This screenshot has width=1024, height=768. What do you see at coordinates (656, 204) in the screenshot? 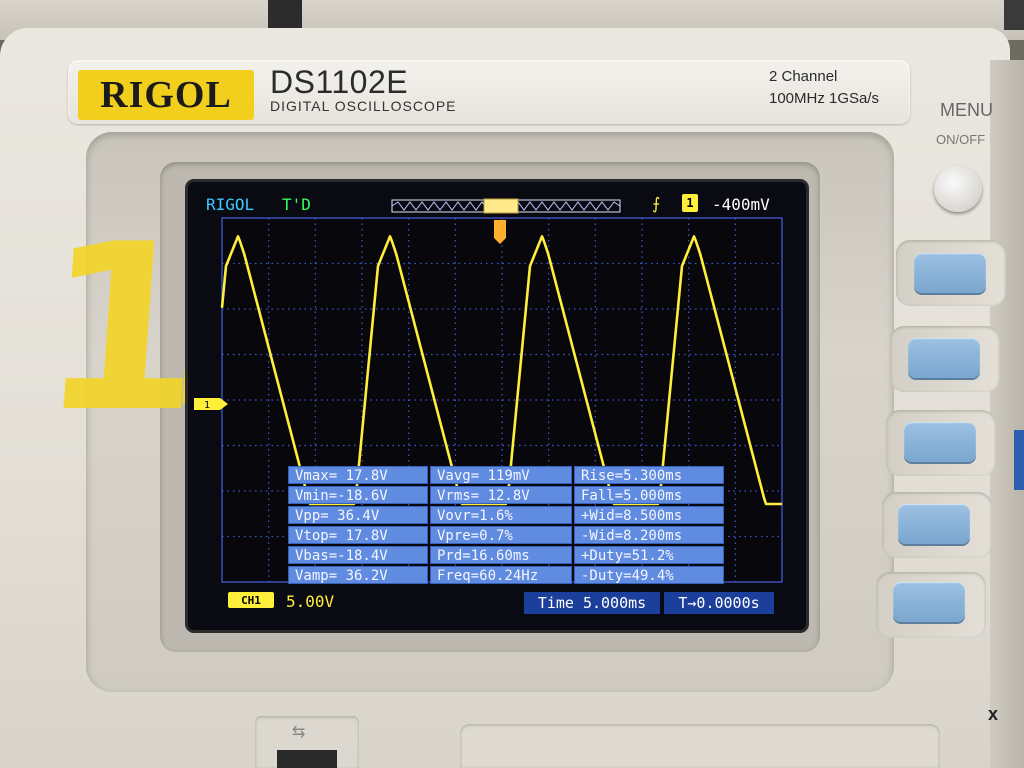
I see `rising-edge-icon: ⨍` at bounding box center [656, 204].